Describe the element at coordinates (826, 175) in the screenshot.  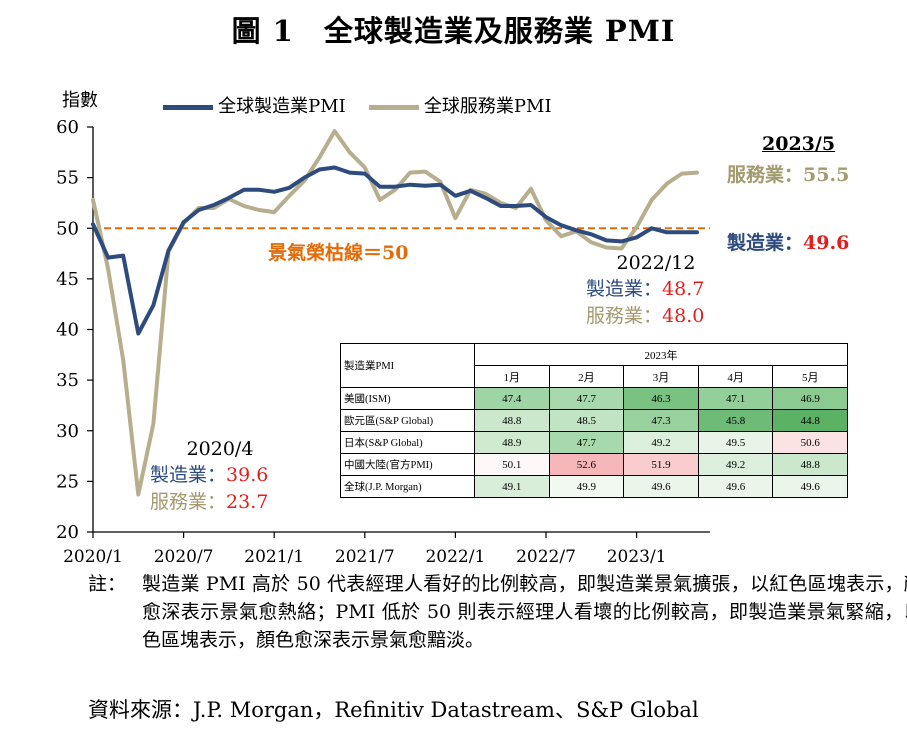
I see `annotation-svc-value: 55.5` at that location.